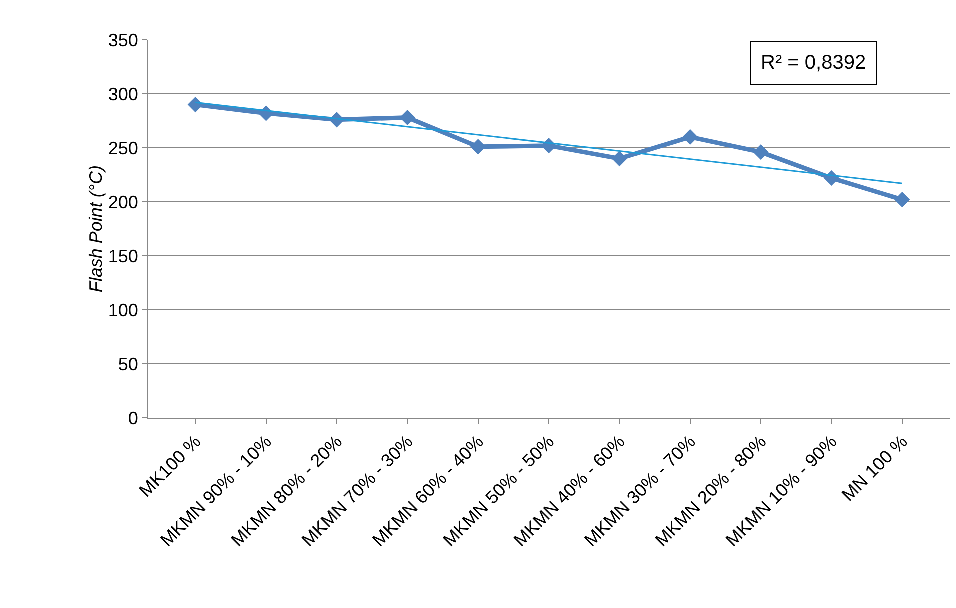 This screenshot has width=956, height=608. What do you see at coordinates (875, 469) in the screenshot?
I see `x-tick-label: MN 100 %` at bounding box center [875, 469].